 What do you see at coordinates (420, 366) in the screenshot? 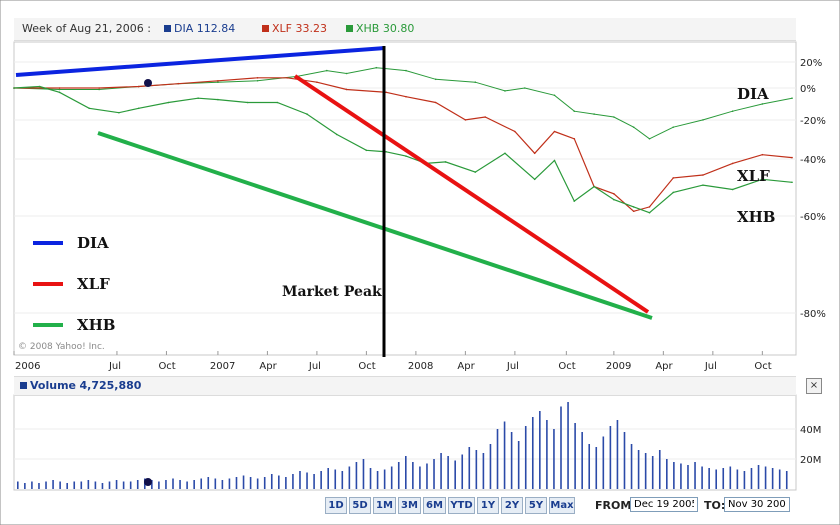
I see `x-tick-label: 2008` at bounding box center [420, 366].